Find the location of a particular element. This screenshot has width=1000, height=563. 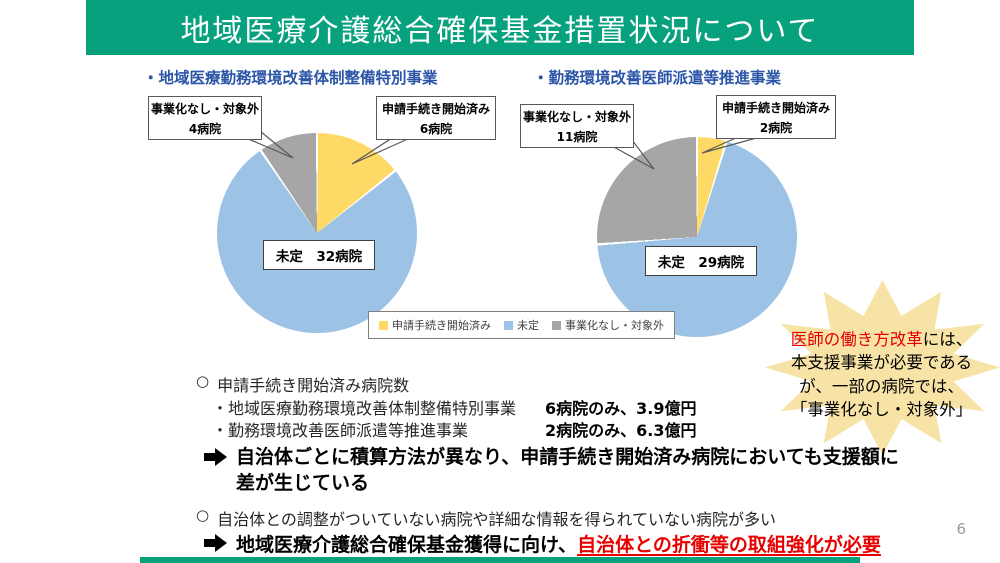

left-callout-started: 申請手続き開始済み 6病院 is located at coordinates (436, 118).